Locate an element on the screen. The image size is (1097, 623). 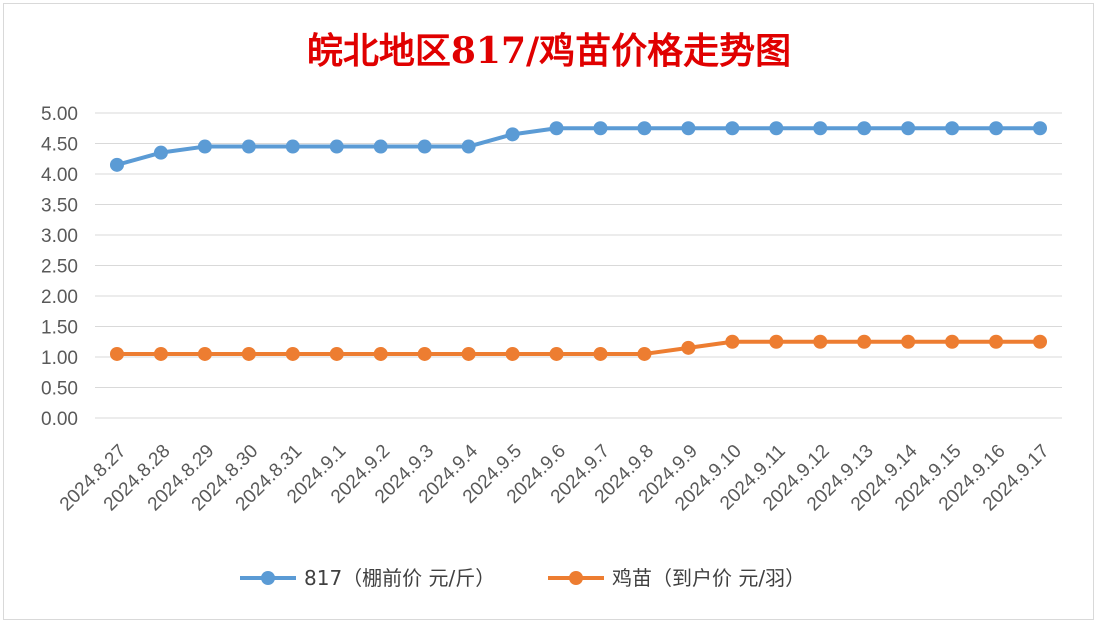
y-tick-label: 5.00 is located at coordinates (59, 114).